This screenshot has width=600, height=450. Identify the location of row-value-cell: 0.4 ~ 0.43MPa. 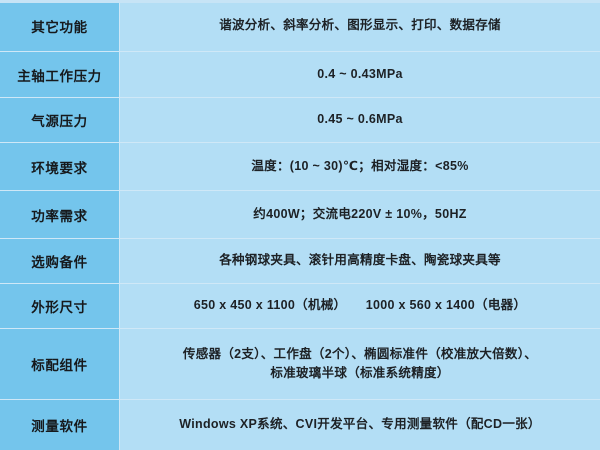
(360, 74).